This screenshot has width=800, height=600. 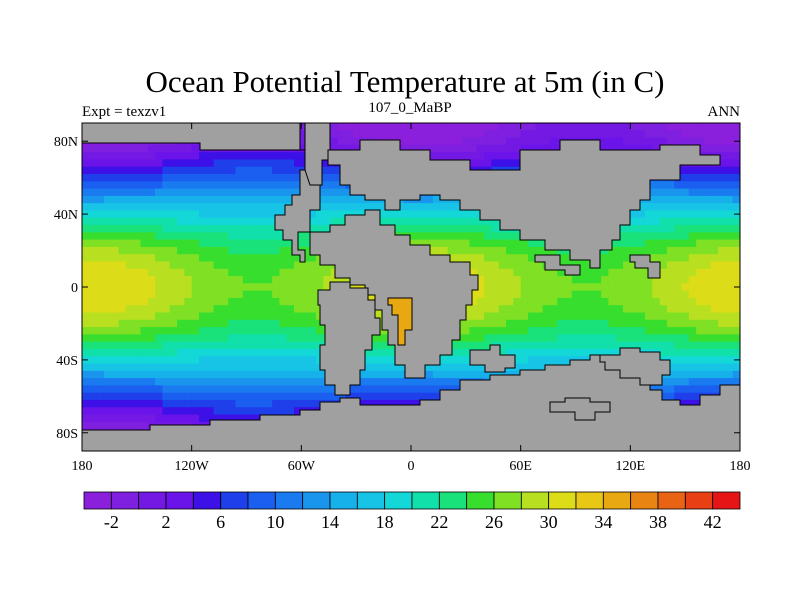 I want to click on colorbar-tick-label: 34, so click(x=603, y=522).